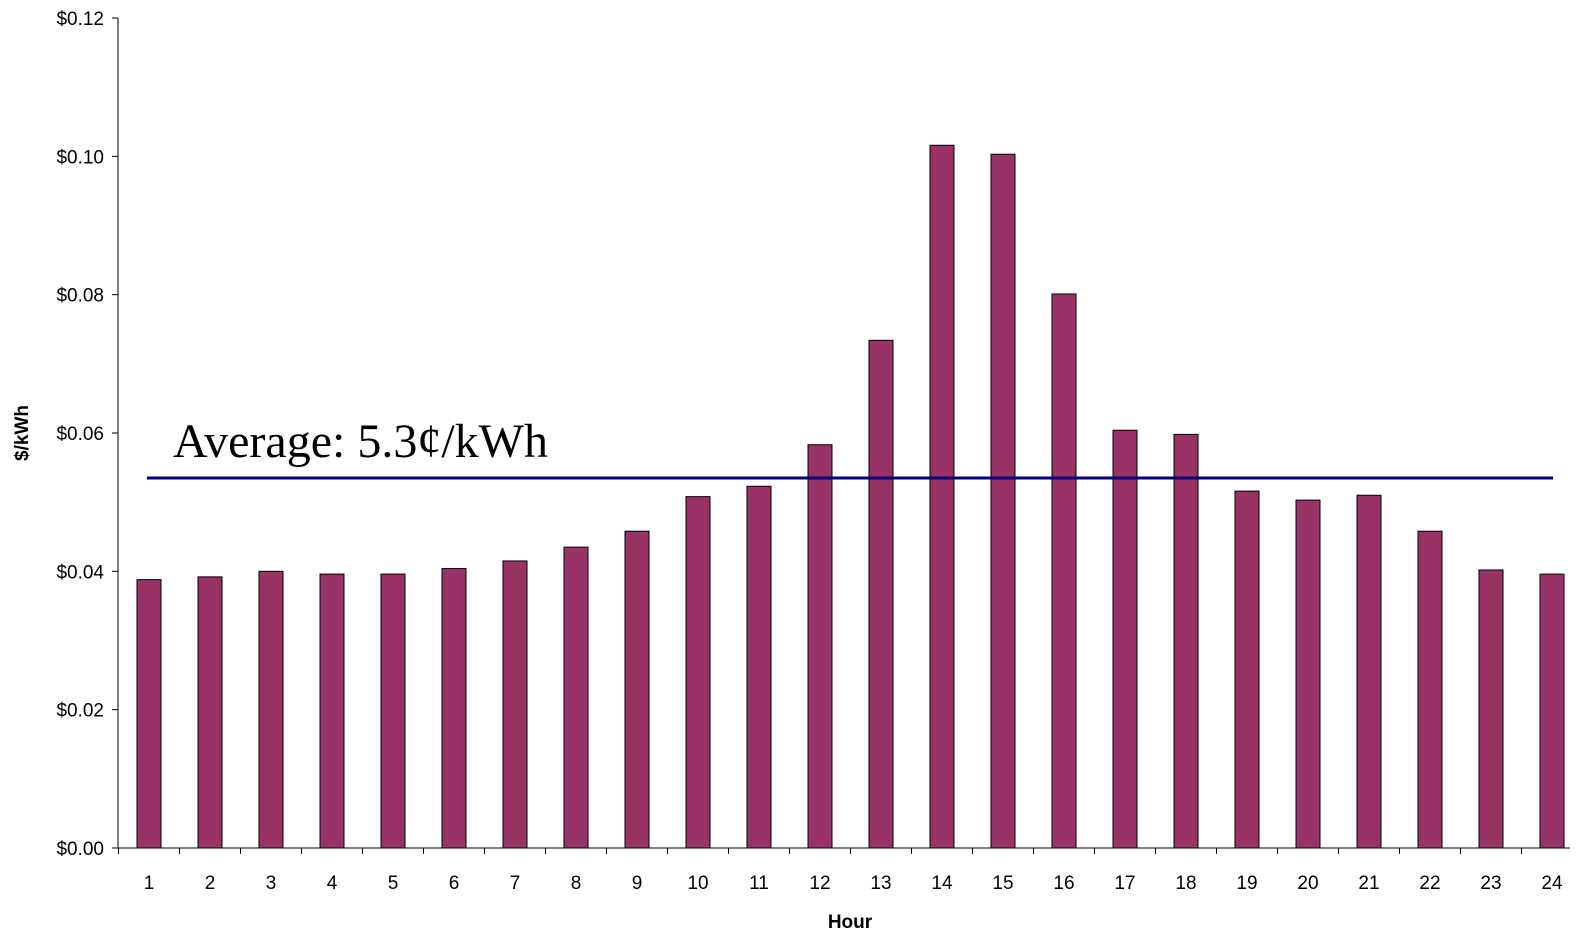  What do you see at coordinates (149, 883) in the screenshot?
I see `x-tick-label: 1` at bounding box center [149, 883].